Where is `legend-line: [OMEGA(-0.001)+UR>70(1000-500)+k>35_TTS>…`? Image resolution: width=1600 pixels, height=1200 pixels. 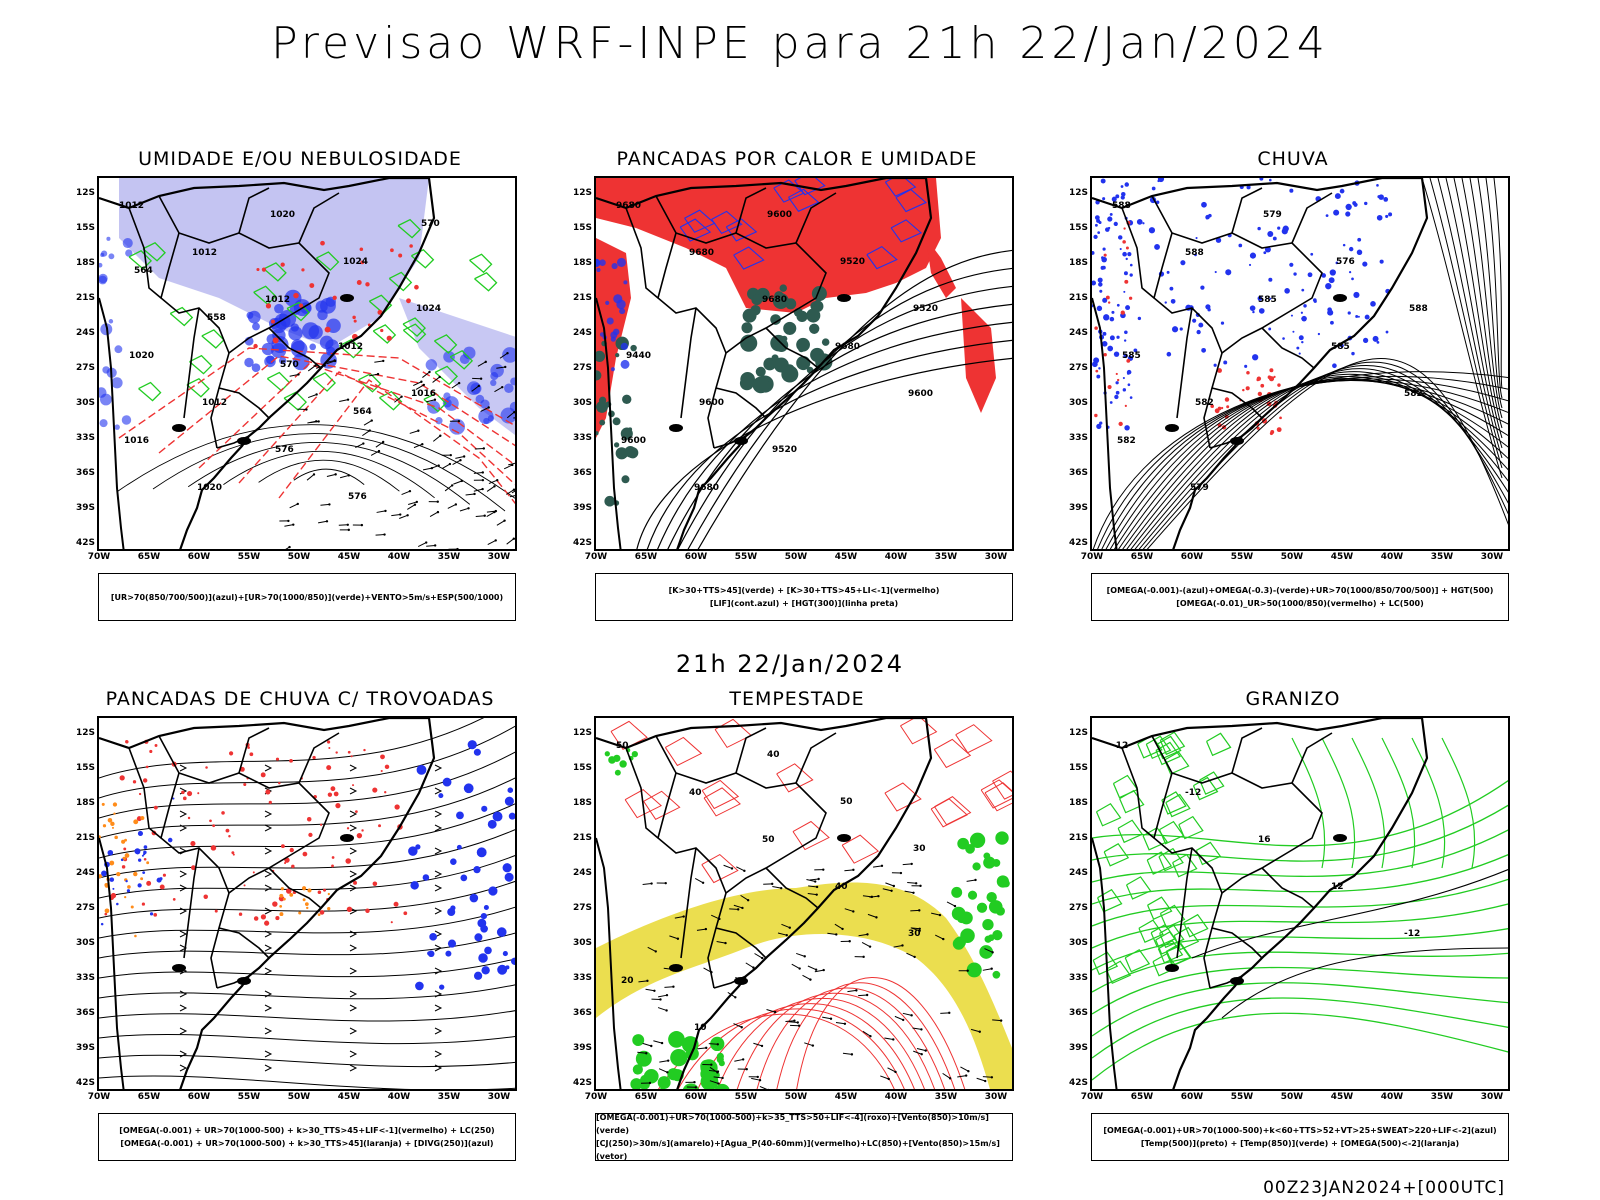
legend-line: [OMEGA(-0.001)+UR>70(1000-500)+k>35_TTS>… is located at coordinates (792, 1124).